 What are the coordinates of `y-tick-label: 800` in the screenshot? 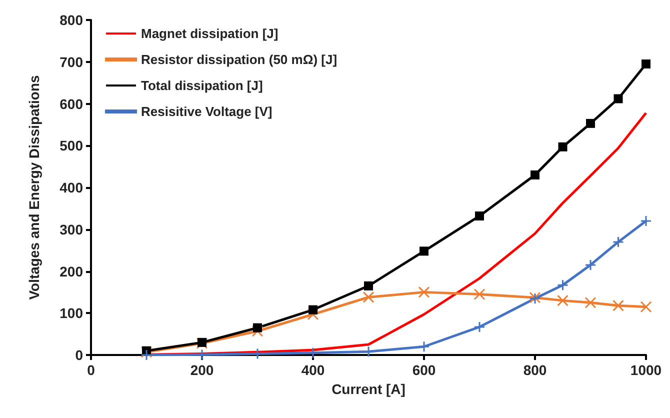 It's located at (72, 20).